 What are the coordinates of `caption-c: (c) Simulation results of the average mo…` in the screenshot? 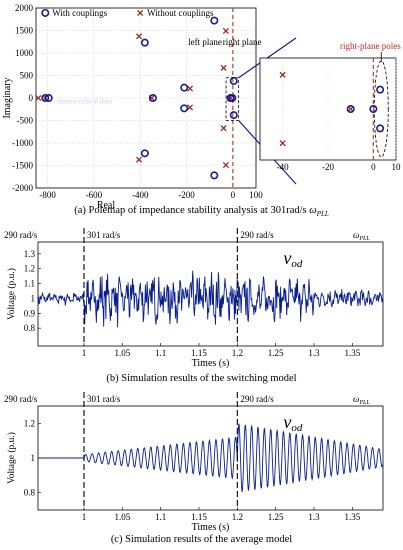 It's located at (201, 539).